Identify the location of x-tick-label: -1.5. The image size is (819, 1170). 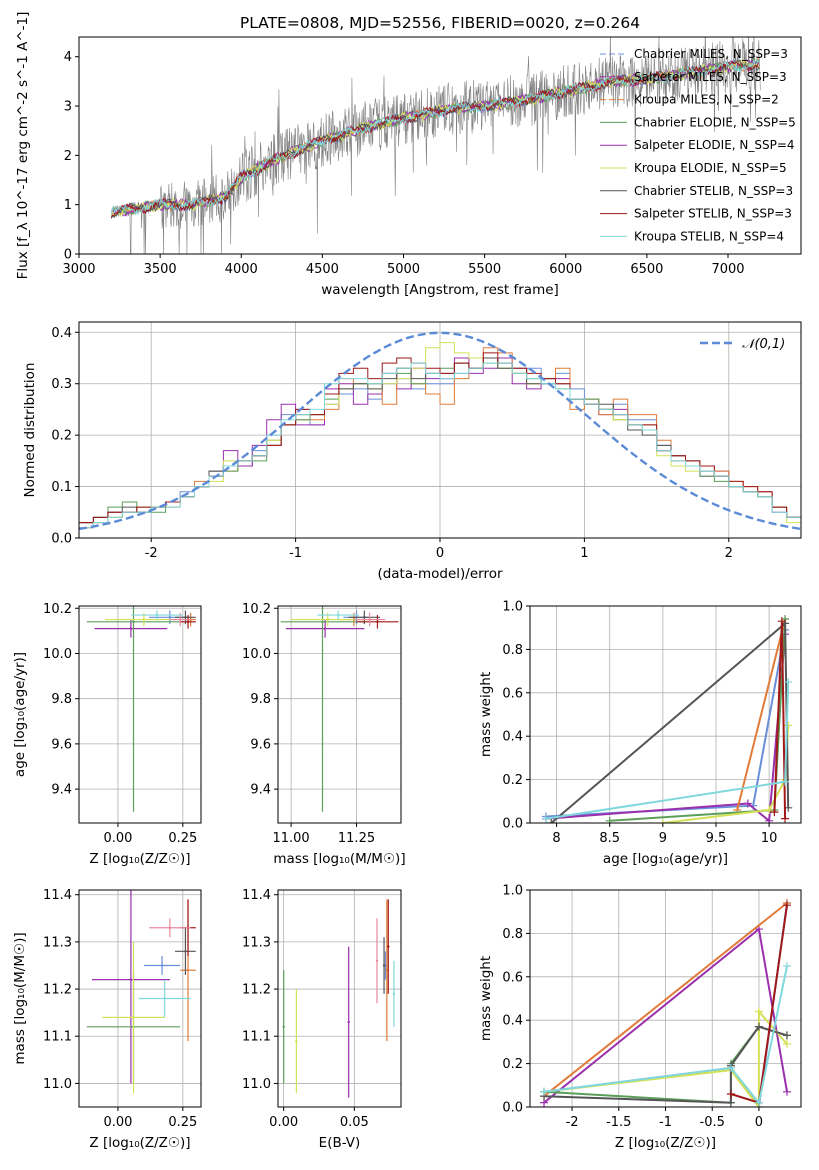
(618, 1122).